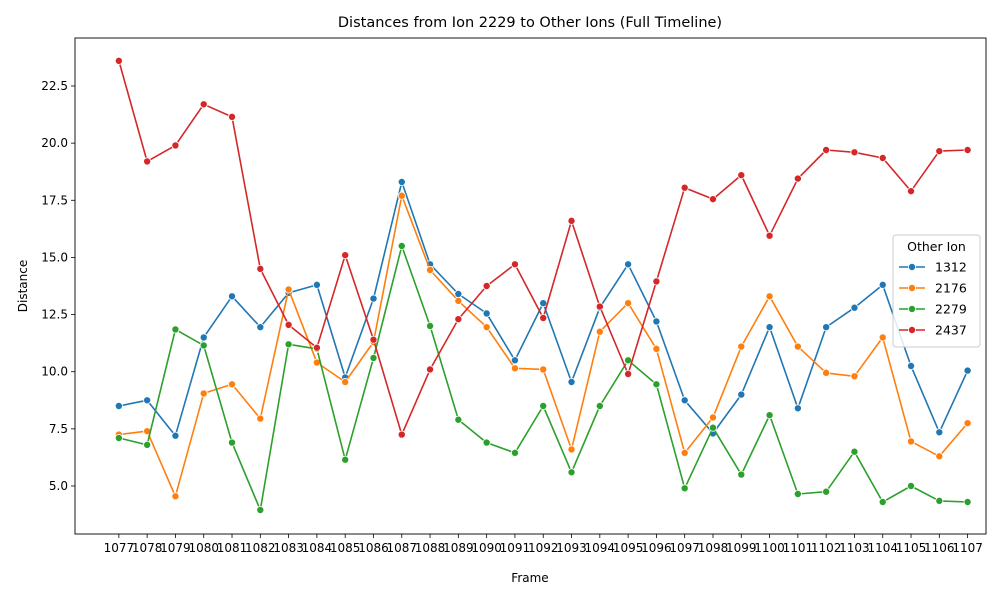 Image resolution: width=1000 pixels, height=600 pixels. What do you see at coordinates (54, 200) in the screenshot?
I see `y-tick-label: 17.5` at bounding box center [54, 200].